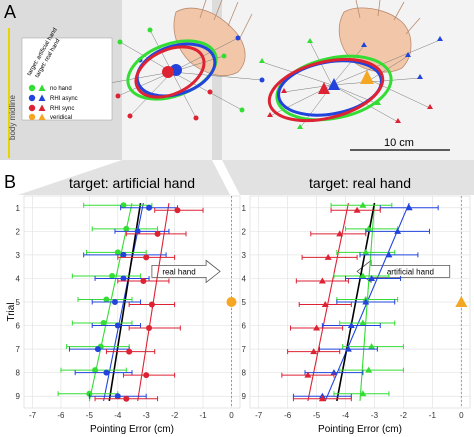 The height and width of the screenshot is (437, 474). What do you see at coordinates (42, 107) in the screenshot?
I see `legend-triangle-sync` at bounding box center [42, 107].